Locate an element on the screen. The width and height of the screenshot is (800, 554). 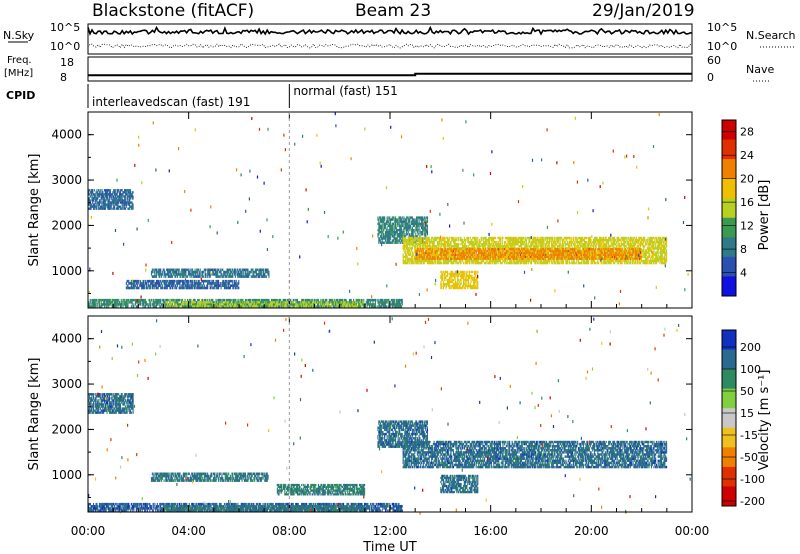
cpid-segment-1: interleavedscan (fast) 191 is located at coordinates (171, 102).